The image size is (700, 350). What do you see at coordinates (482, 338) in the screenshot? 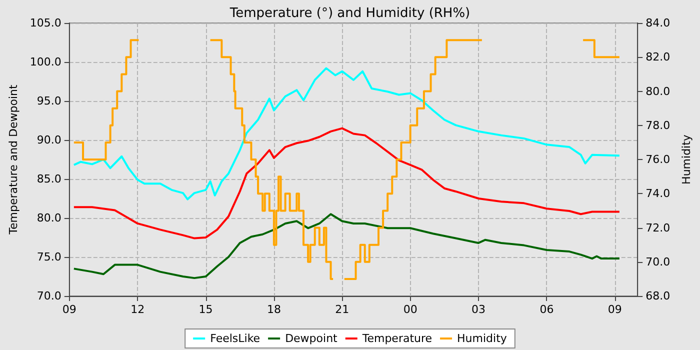
I see `legend-label: Humidity` at bounding box center [482, 338].